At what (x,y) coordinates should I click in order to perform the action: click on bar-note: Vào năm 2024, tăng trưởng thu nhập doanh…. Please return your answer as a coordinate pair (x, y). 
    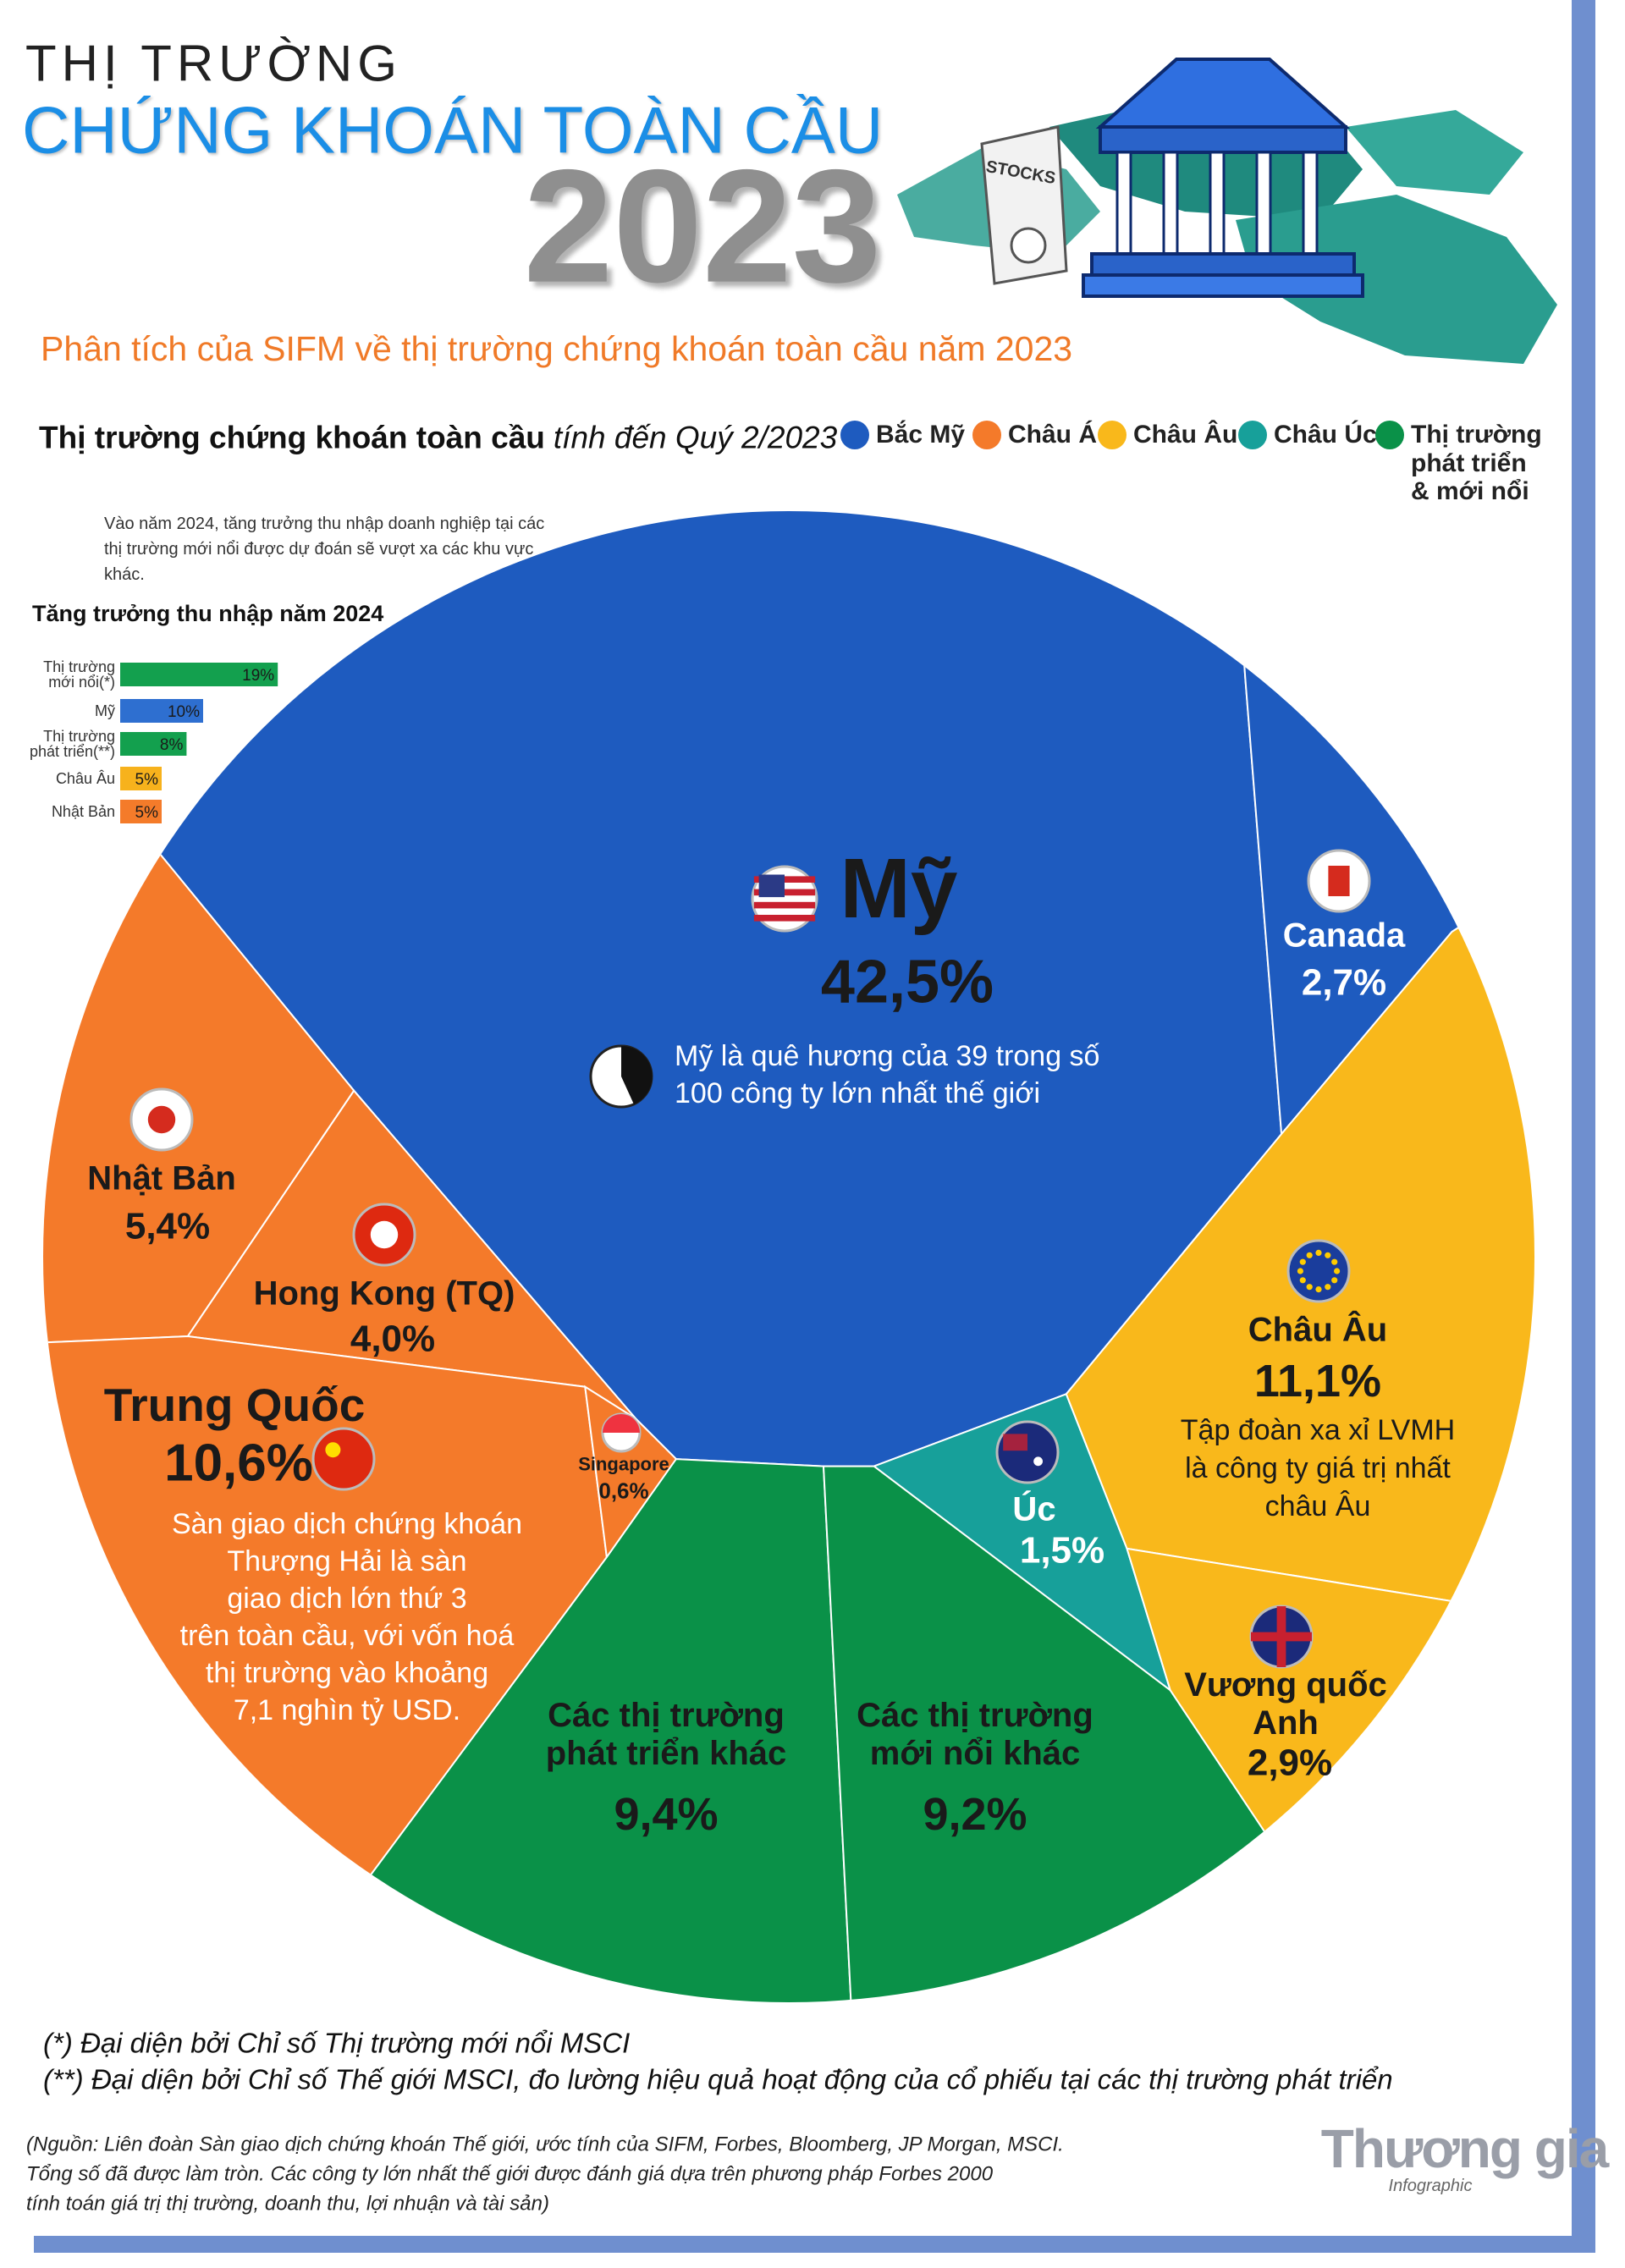
    Looking at the image, I should click on (324, 549).